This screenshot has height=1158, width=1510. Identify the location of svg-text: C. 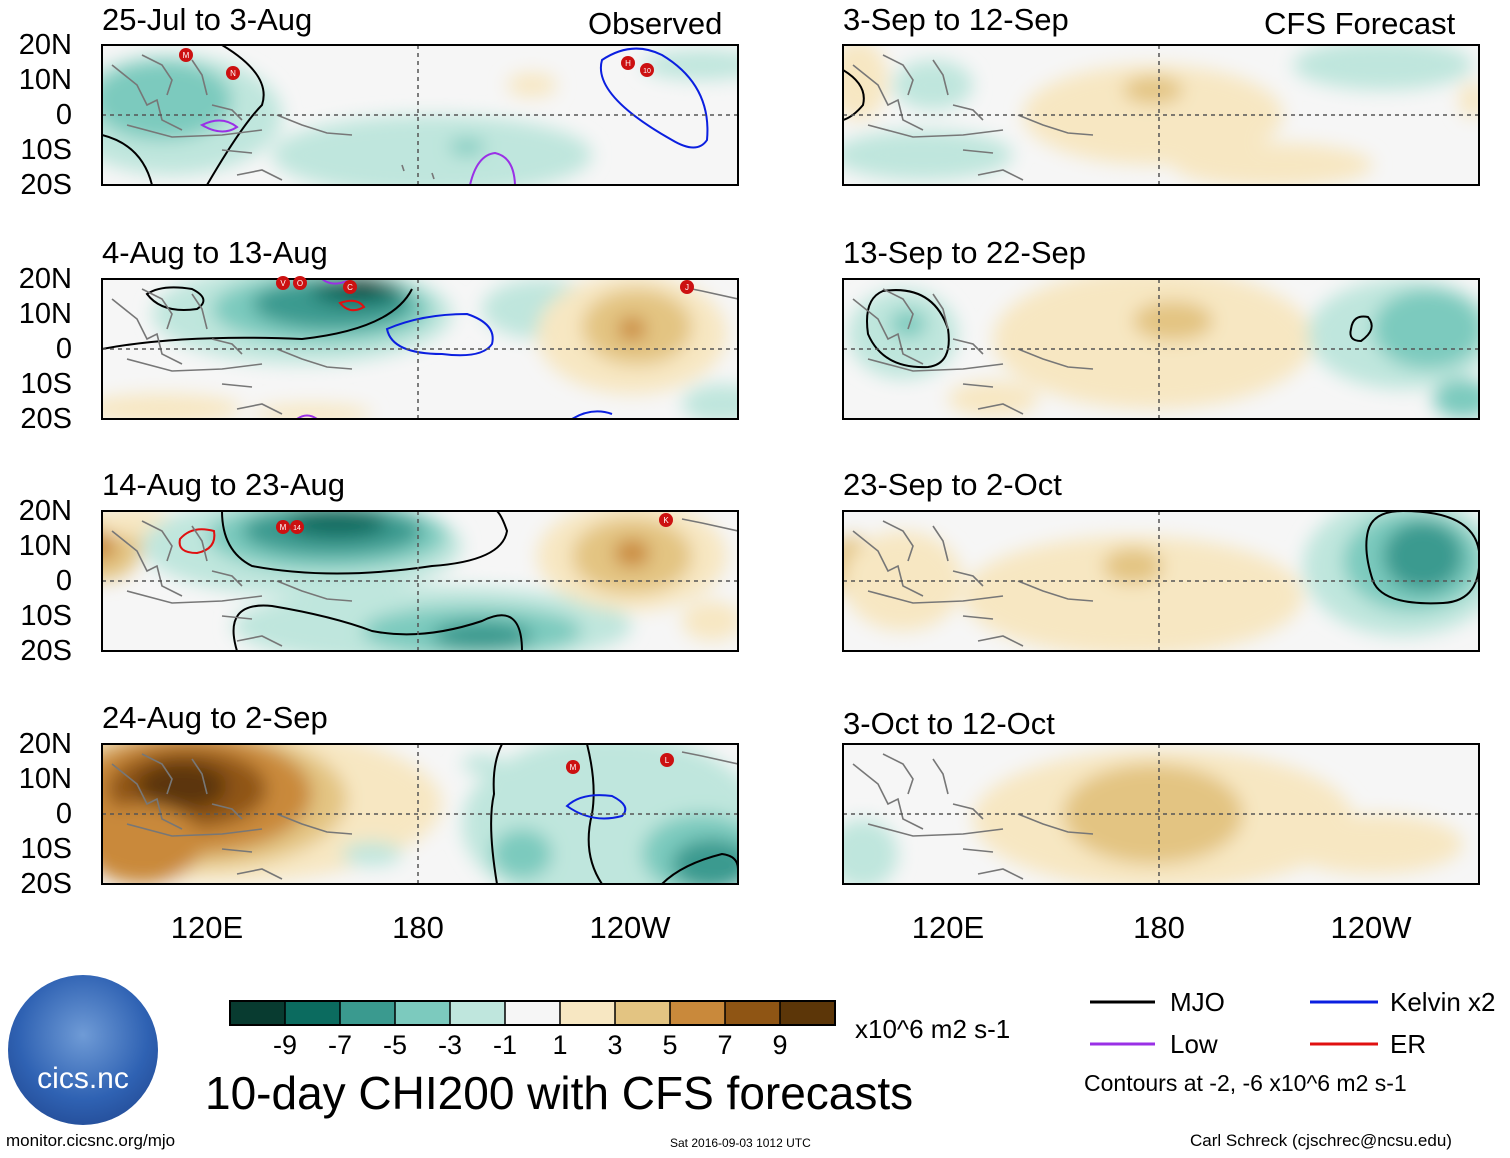
(350, 287).